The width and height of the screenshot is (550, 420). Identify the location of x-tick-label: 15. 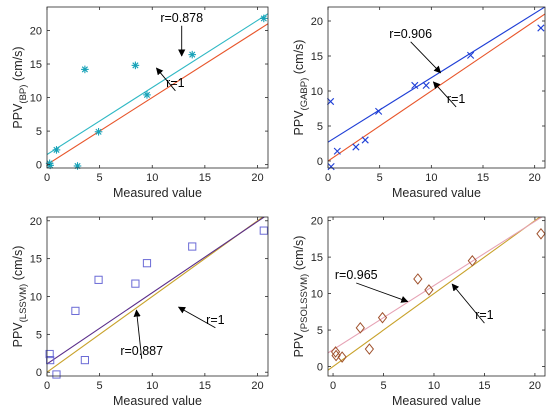
(483, 178).